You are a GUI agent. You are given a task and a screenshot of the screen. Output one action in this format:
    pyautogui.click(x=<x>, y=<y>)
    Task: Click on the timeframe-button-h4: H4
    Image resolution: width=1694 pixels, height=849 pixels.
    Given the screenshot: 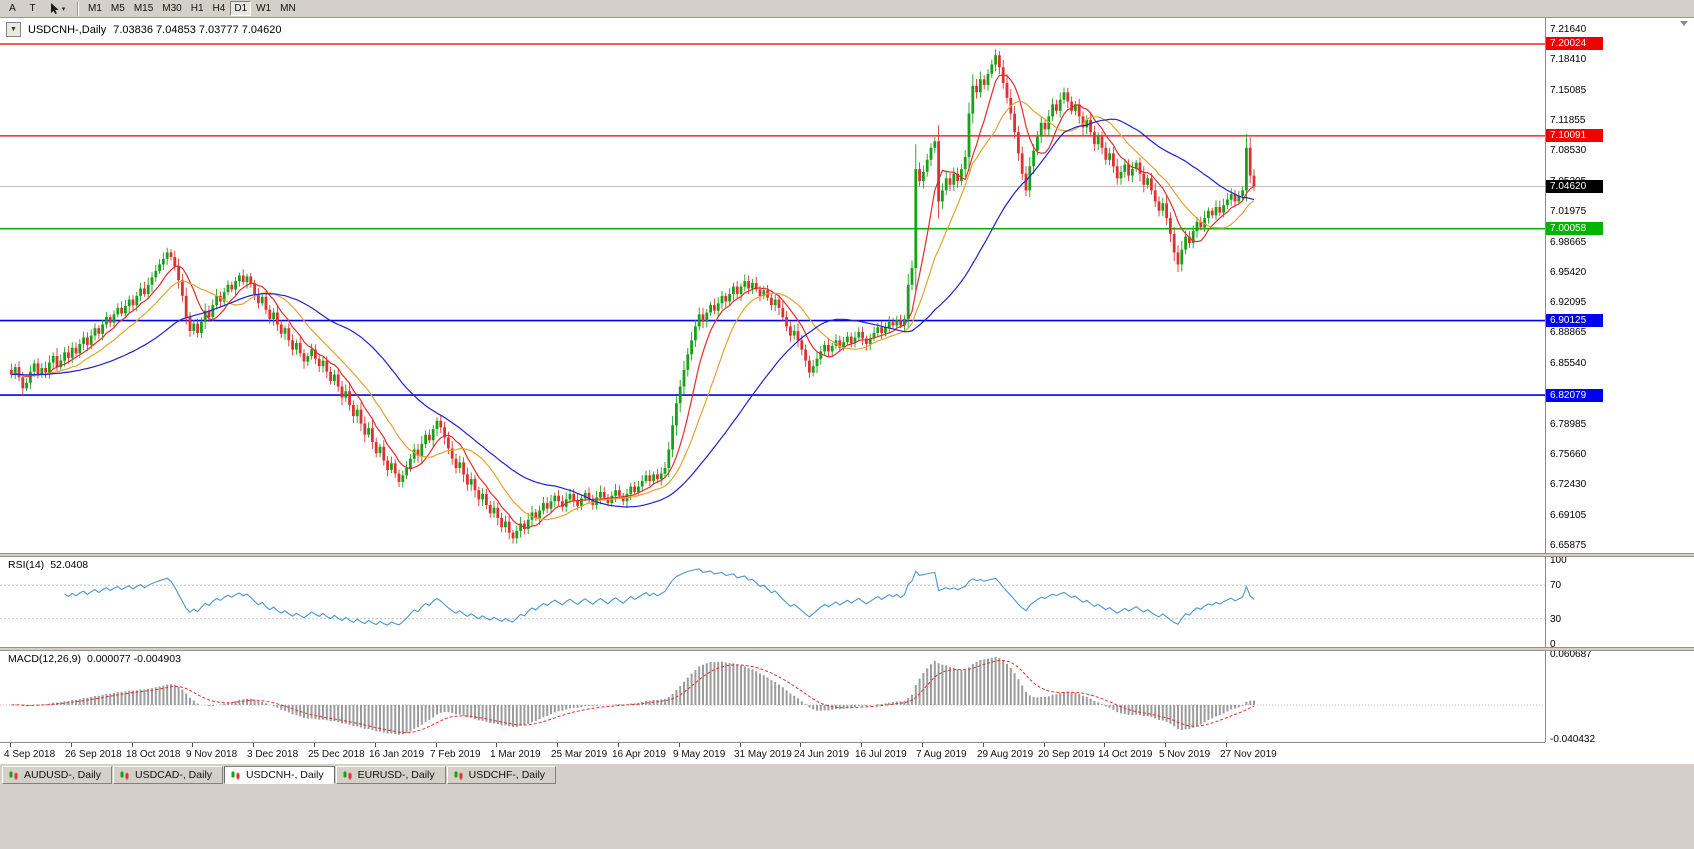 What is the action you would take?
    pyautogui.click(x=219, y=8)
    